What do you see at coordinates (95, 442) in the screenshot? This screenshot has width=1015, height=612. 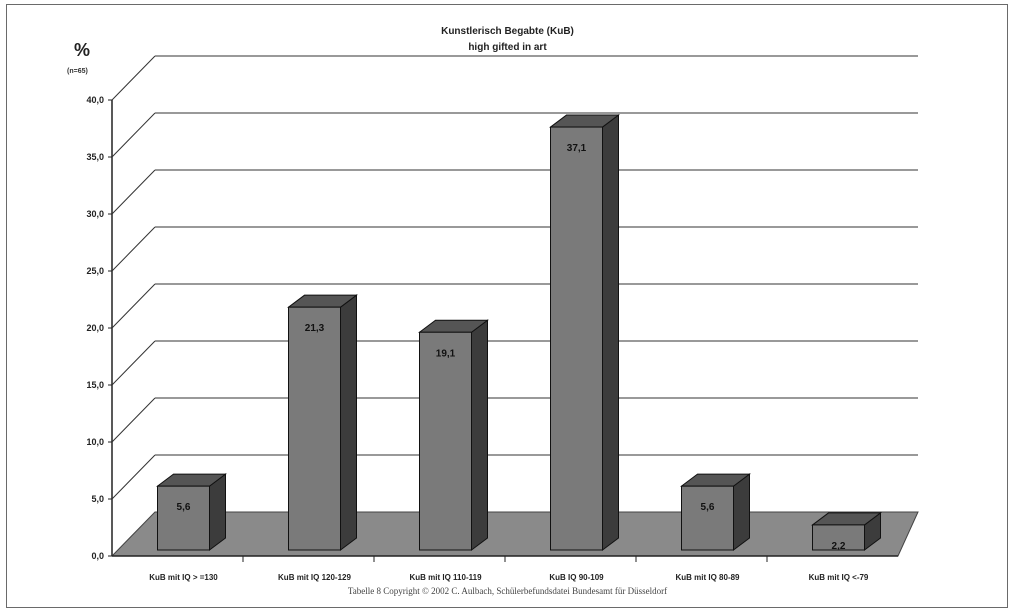 I see `y-tick-label: 10,0` at bounding box center [95, 442].